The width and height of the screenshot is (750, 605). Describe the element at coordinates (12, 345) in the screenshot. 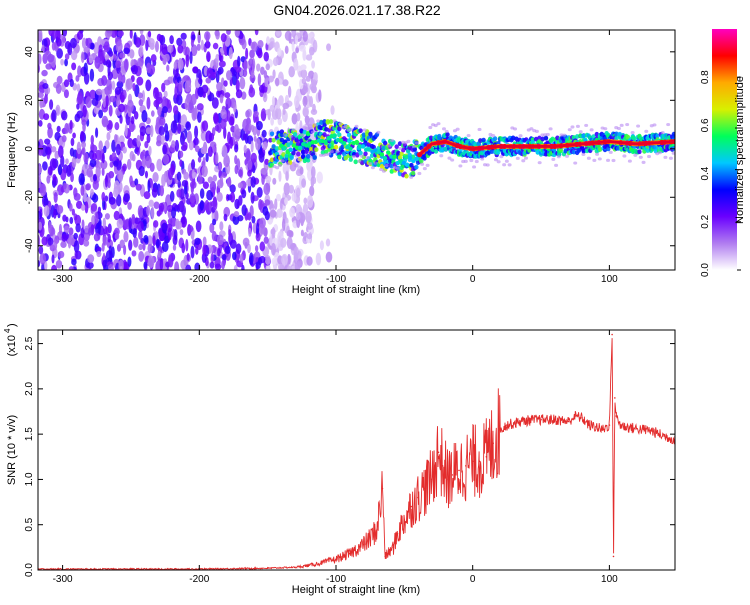

I see `snr-y-multiplier-base: (x10` at that location.